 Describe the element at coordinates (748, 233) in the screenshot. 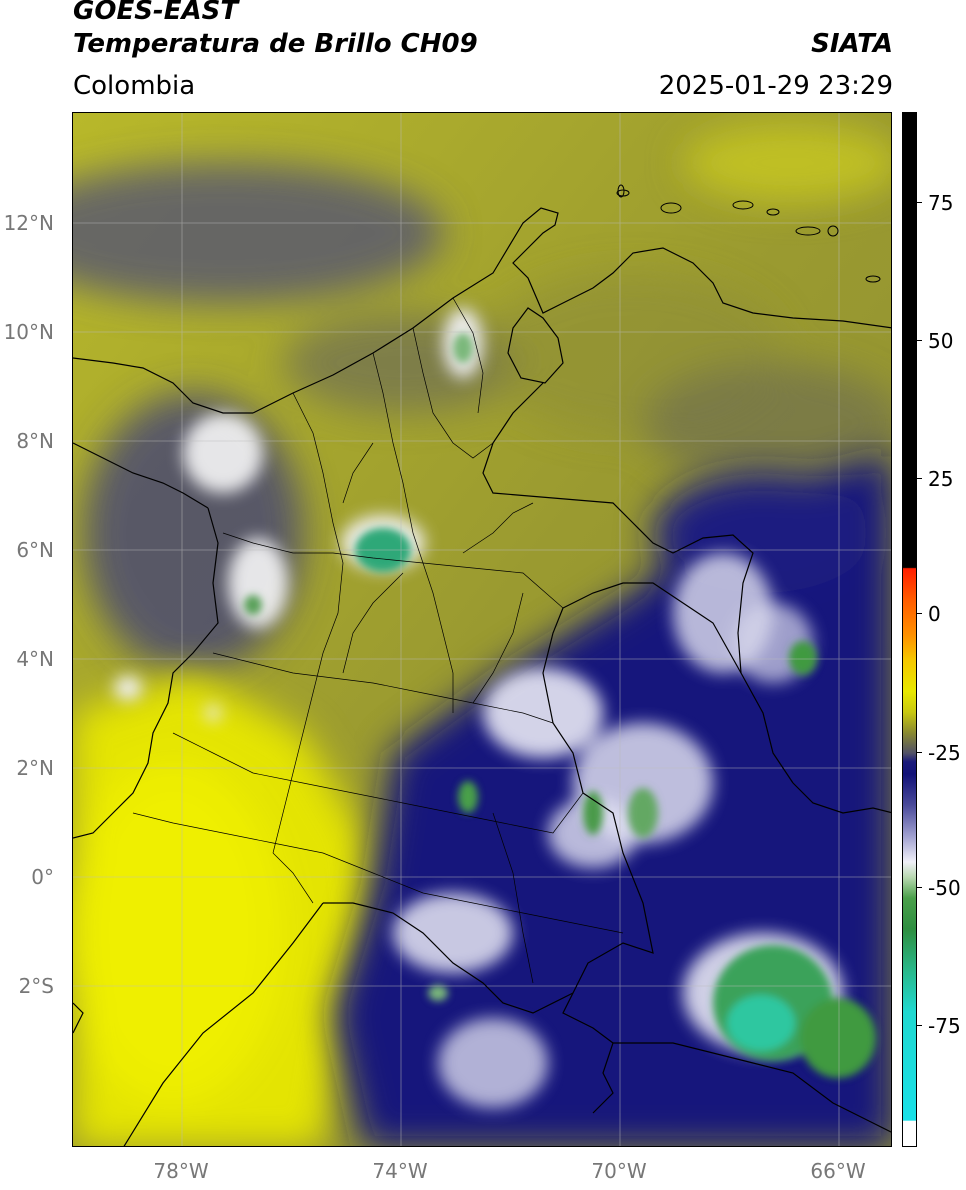

I see `islands` at that location.